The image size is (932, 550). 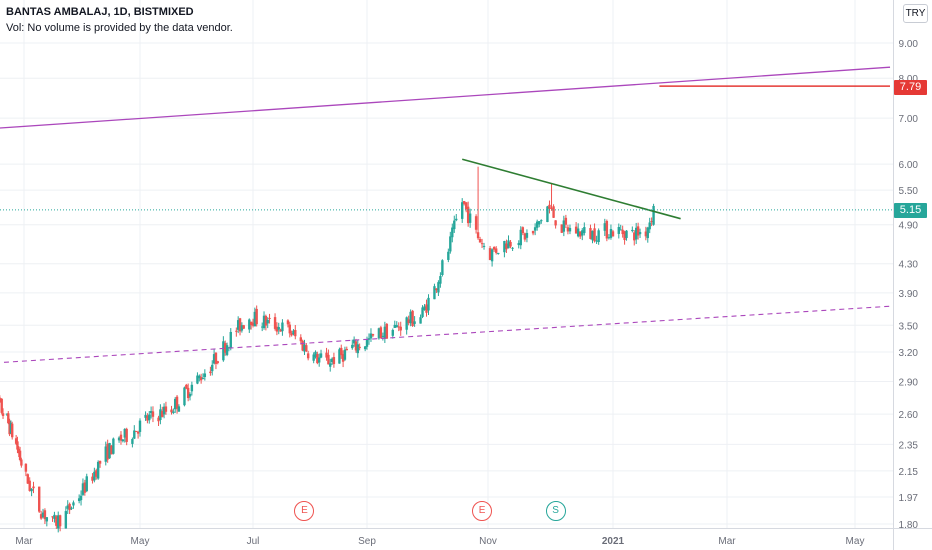 What do you see at coordinates (909, 44) in the screenshot?
I see `y-tick-label: 9.00` at bounding box center [909, 44].